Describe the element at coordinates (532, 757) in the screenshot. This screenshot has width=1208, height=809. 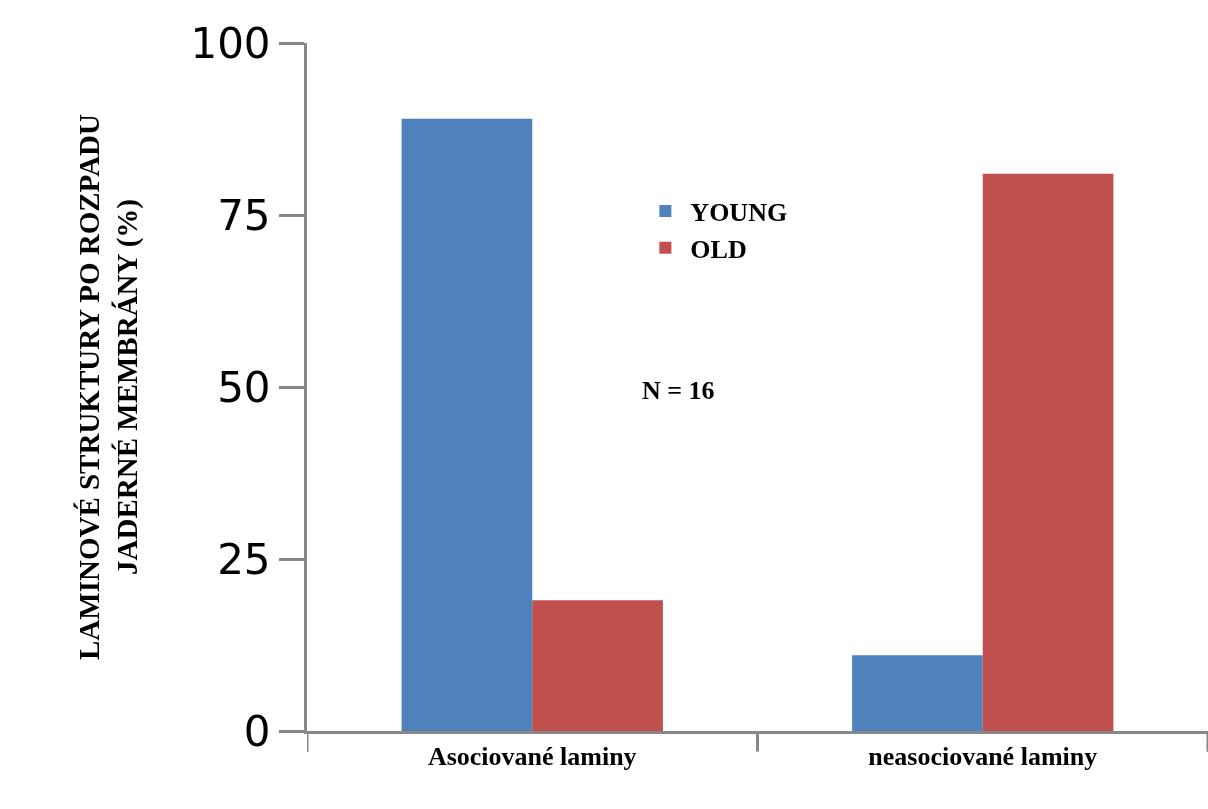
I see `x-tick-label: Asociované laminy` at that location.